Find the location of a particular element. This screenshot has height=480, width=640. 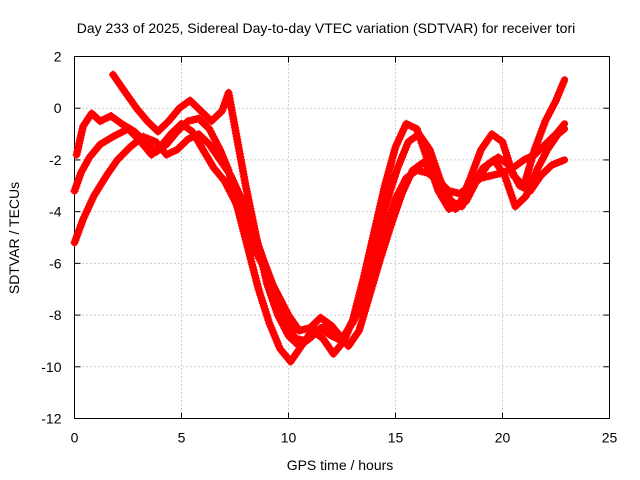

y-tick-label: -6 is located at coordinates (55, 263).